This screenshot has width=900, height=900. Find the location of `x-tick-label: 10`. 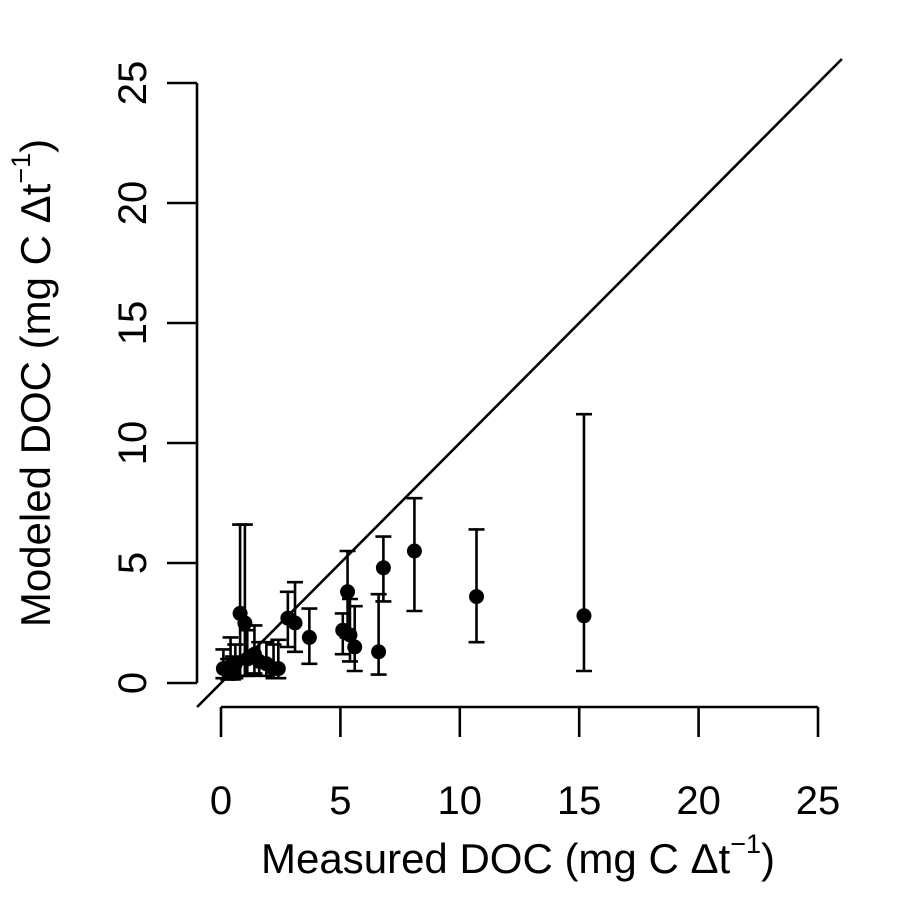

x-tick-label: 10 is located at coordinates (460, 801).